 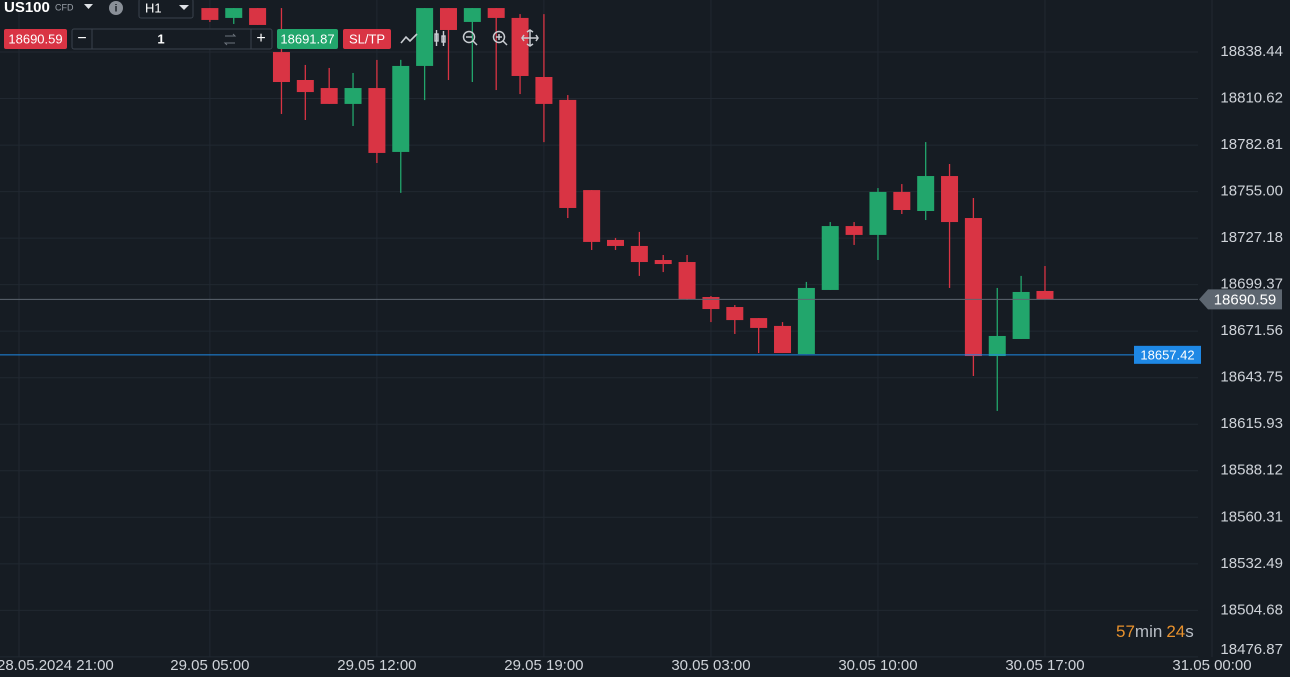 I want to click on countdown-minutes: 57, so click(x=1125, y=631).